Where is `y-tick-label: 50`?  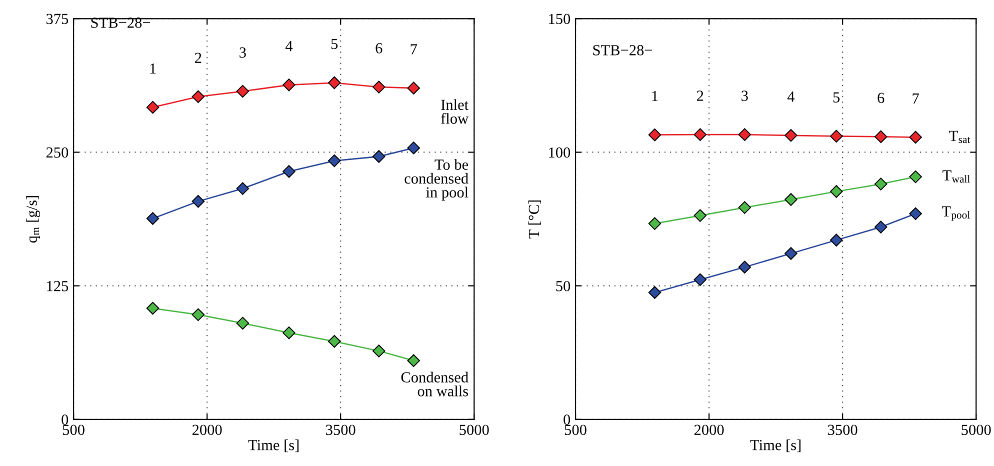 y-tick-label: 50 is located at coordinates (563, 286).